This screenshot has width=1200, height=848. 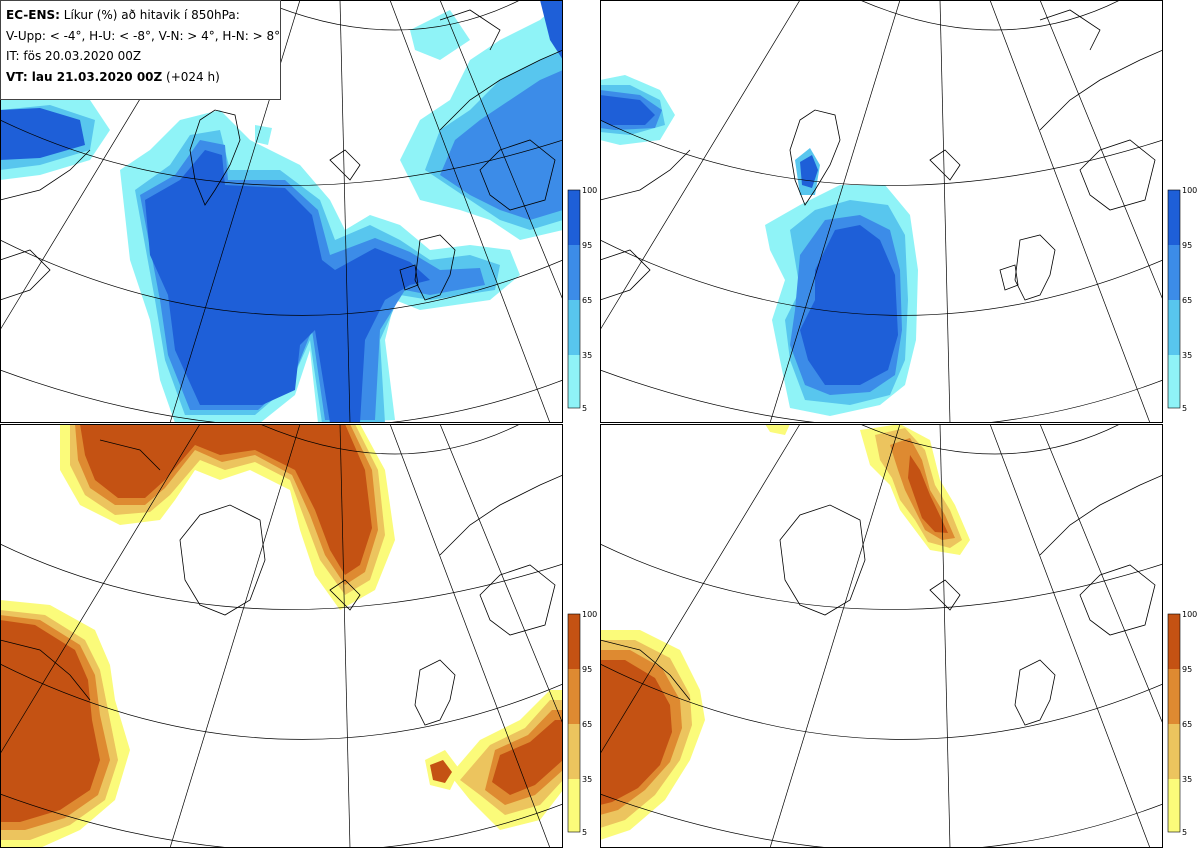 I want to click on lead-time: (+024 h), so click(x=191, y=76).